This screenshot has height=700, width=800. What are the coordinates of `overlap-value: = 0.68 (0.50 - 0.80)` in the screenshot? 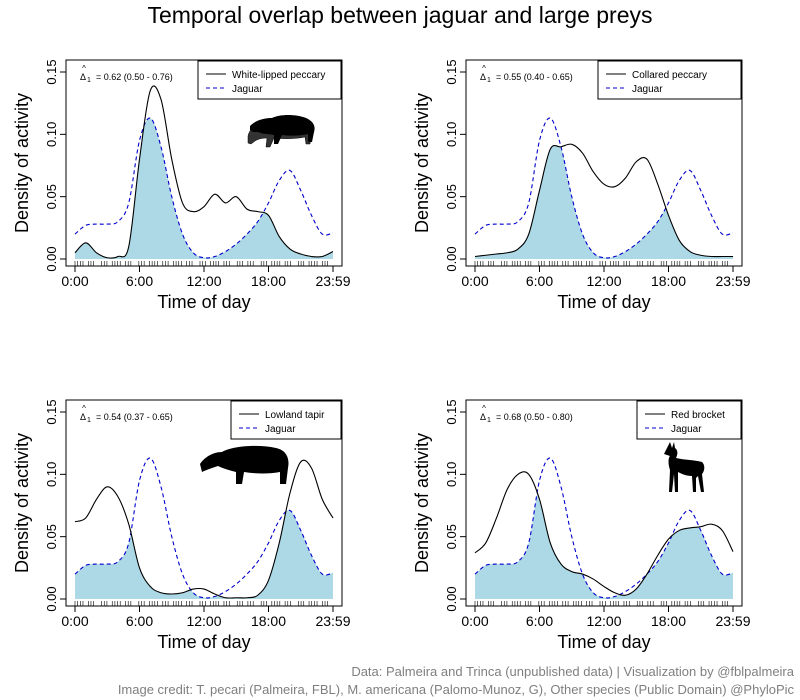 It's located at (534, 417).